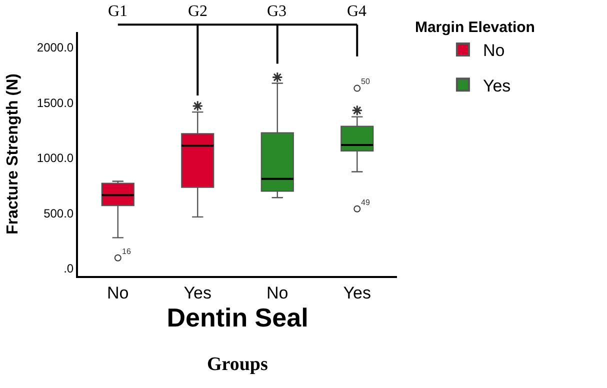 The height and width of the screenshot is (388, 607). What do you see at coordinates (365, 202) in the screenshot?
I see `annotation: 49` at bounding box center [365, 202].